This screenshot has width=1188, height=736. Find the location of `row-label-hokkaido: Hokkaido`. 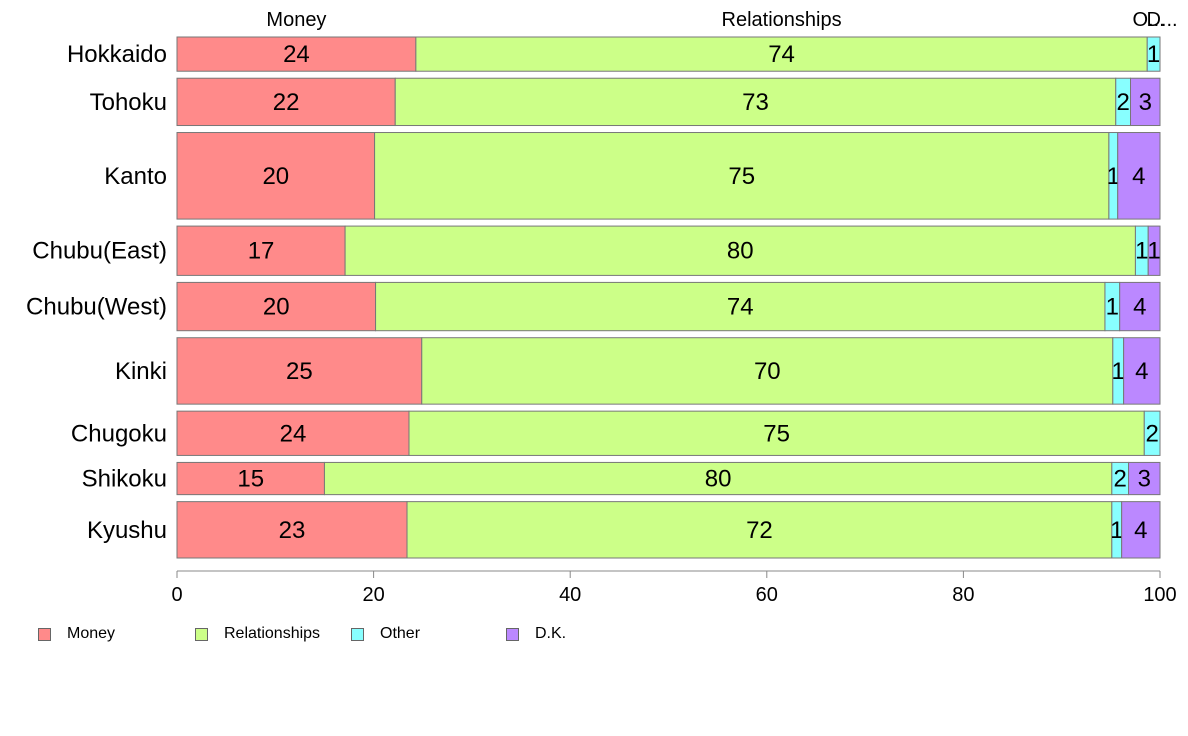

row-label-hokkaido: Hokkaido is located at coordinates (117, 54).